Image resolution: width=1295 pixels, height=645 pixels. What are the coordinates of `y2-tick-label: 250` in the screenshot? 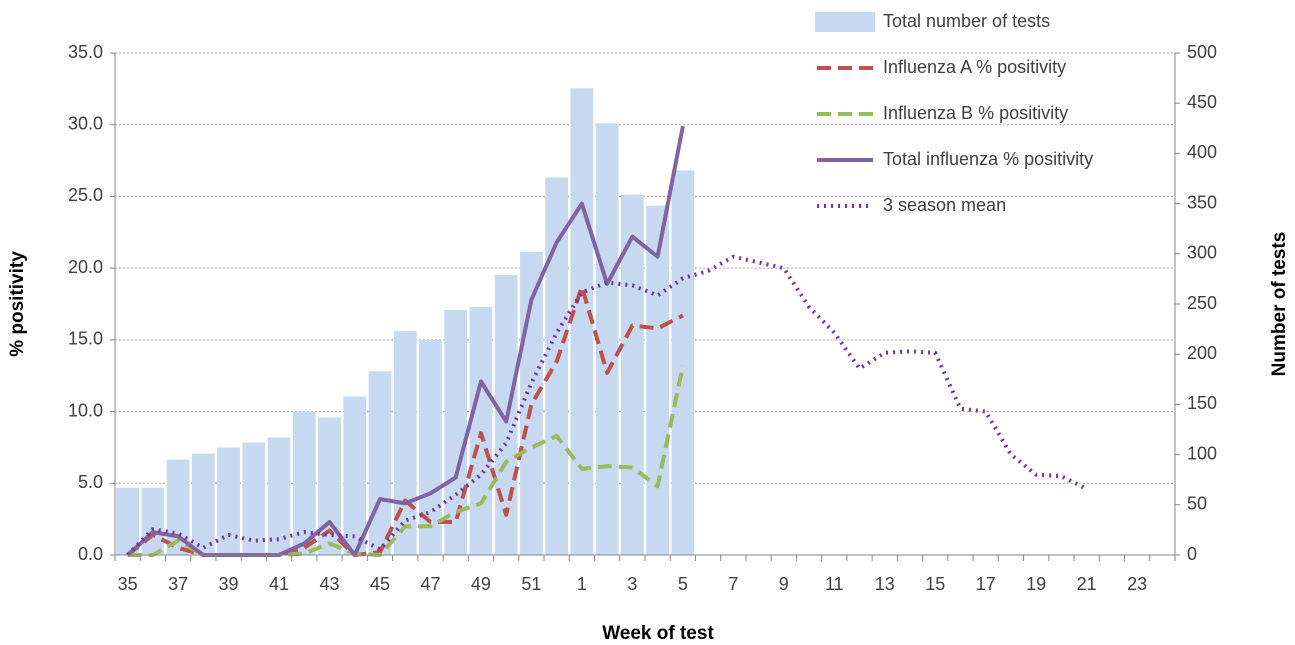 It's located at (1202, 303).